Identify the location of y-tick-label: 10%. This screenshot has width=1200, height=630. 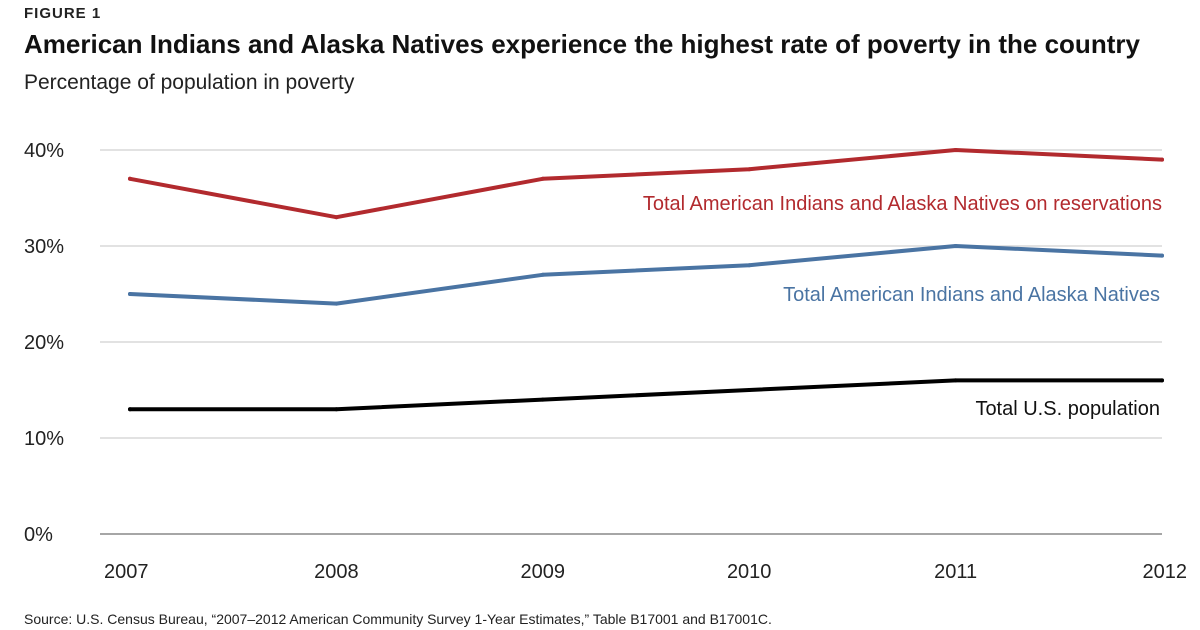
(44, 439).